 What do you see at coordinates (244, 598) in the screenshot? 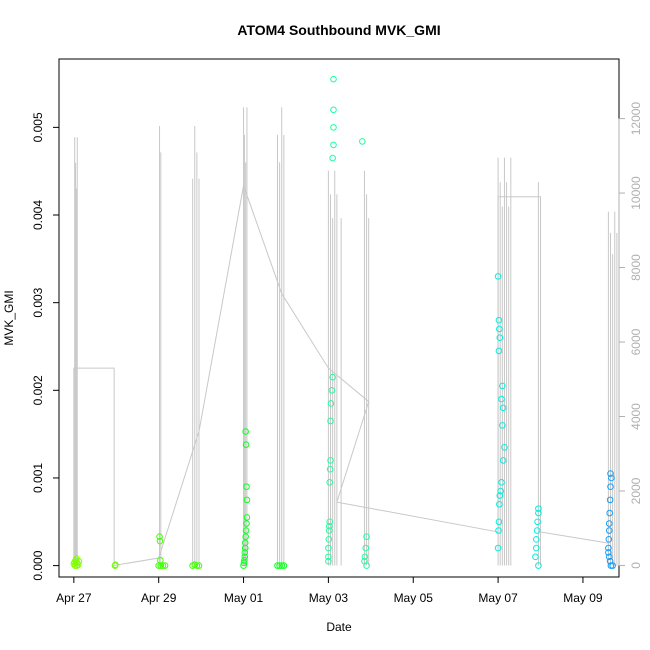
I see `x-tick-label: May 01` at bounding box center [244, 598].